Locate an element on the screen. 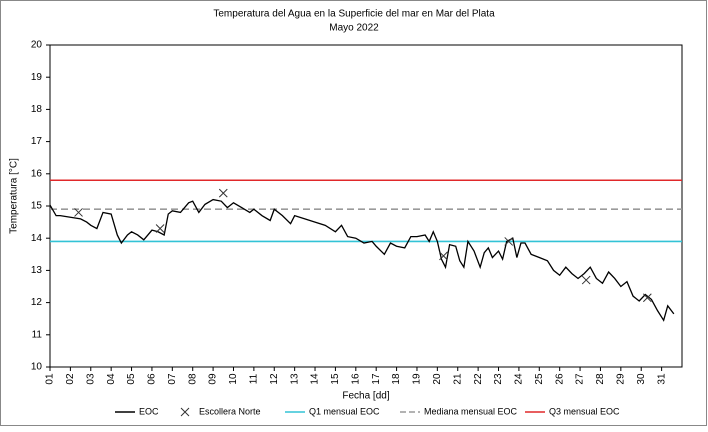  legend-label: Q3 mensual EOC is located at coordinates (584, 411).